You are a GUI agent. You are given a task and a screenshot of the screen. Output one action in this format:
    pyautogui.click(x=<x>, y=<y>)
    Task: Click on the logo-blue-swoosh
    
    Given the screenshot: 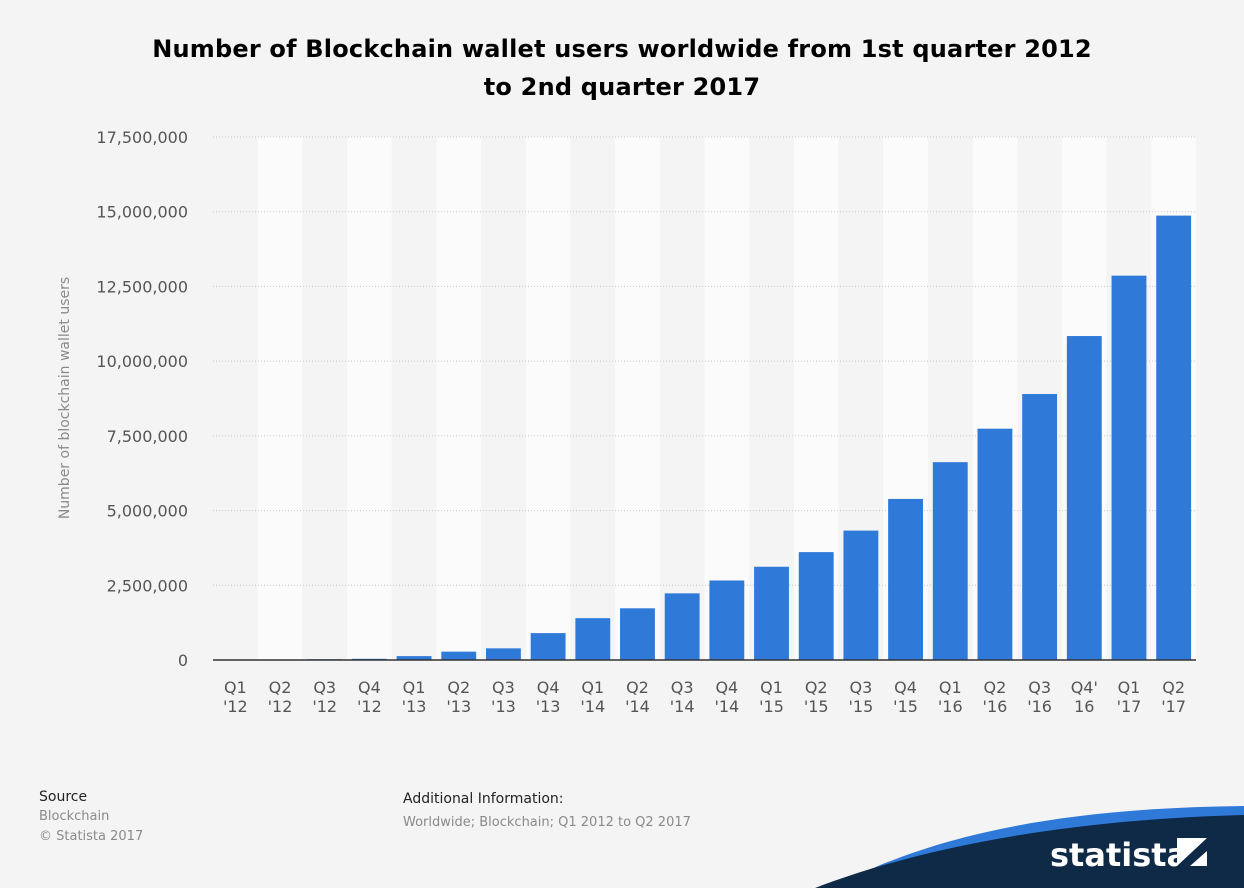 What is the action you would take?
    pyautogui.click(x=1038, y=847)
    